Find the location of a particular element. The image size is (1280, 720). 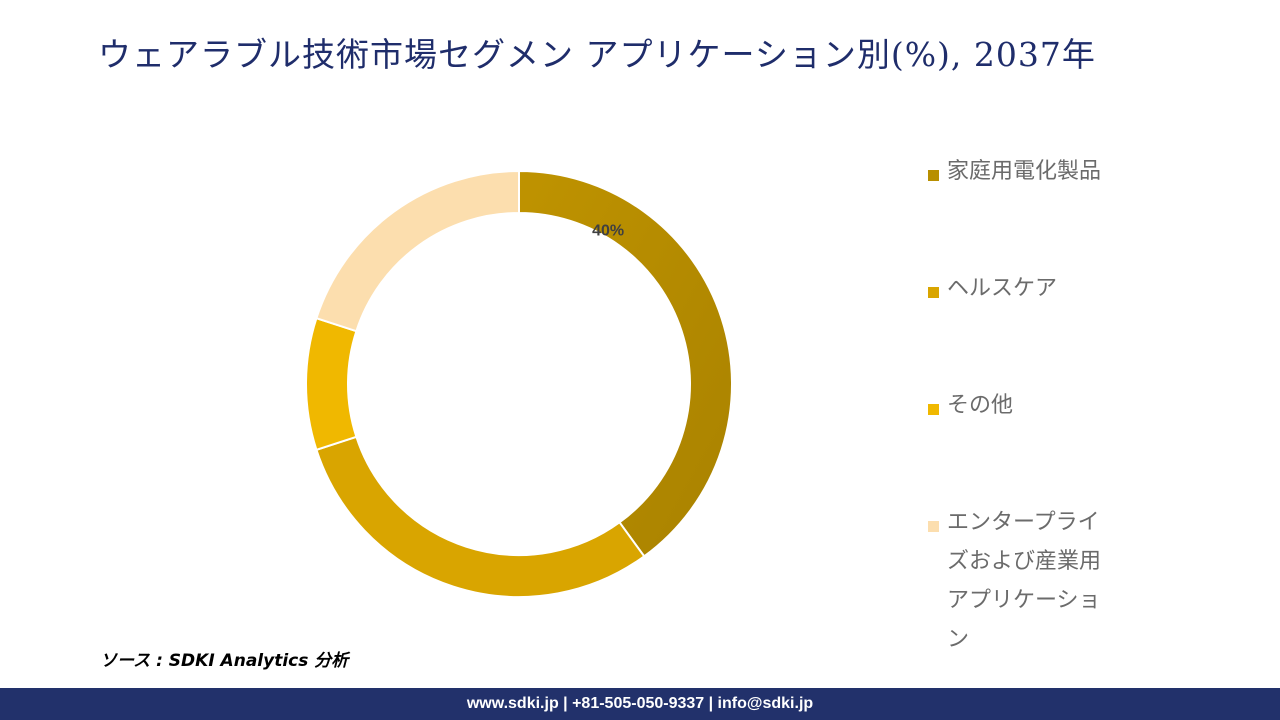

legend-item-consumer-electronics: 家庭用電化製品 is located at coordinates (1023, 175).